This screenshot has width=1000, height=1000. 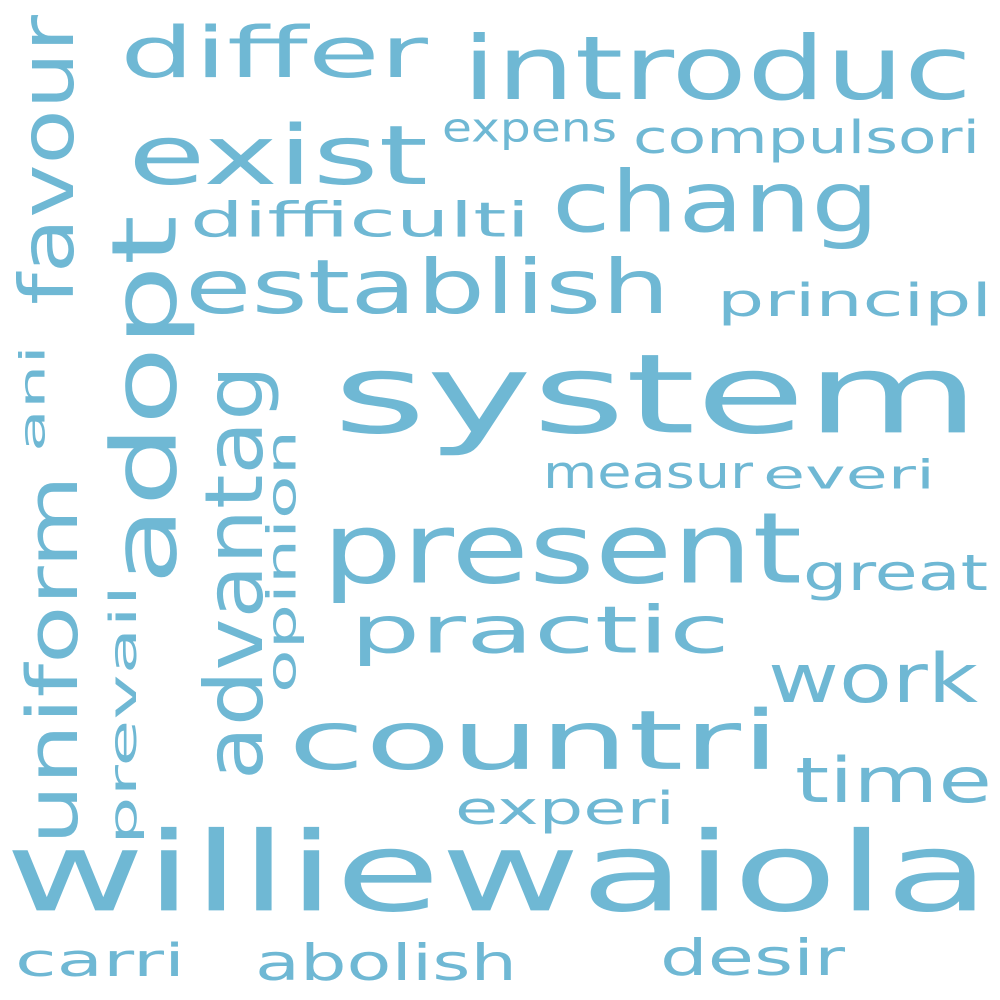 What do you see at coordinates (873, 678) in the screenshot?
I see `word-work: work` at bounding box center [873, 678].